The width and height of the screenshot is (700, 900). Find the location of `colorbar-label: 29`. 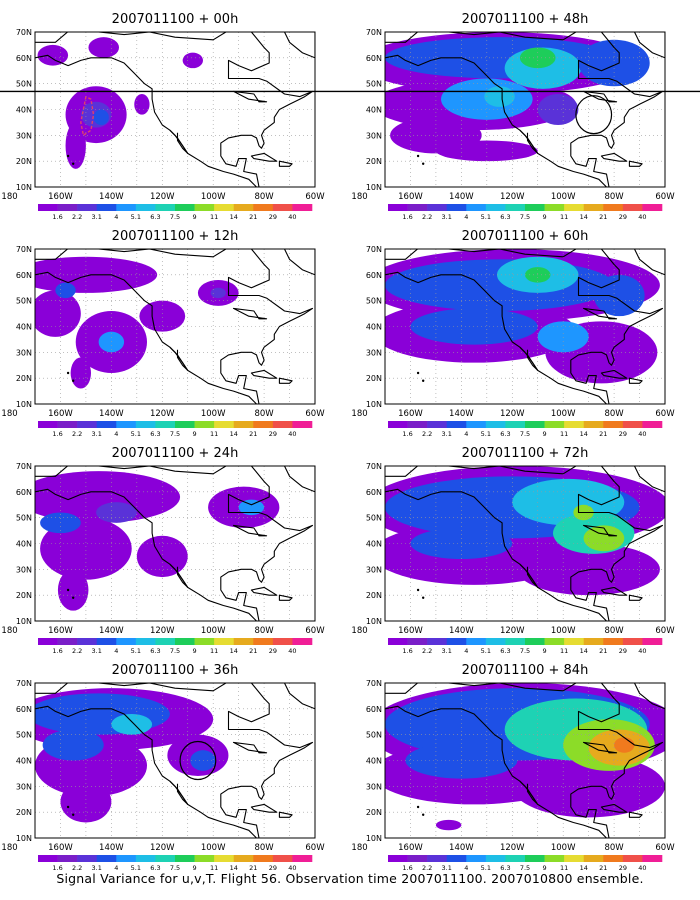

colorbar-label: 29 is located at coordinates (273, 217).